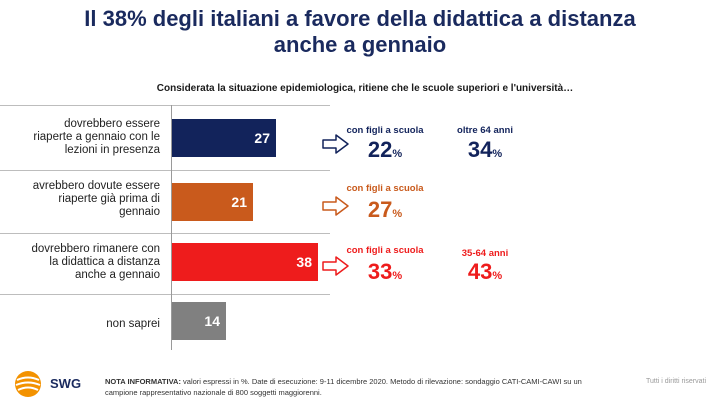 This screenshot has height=405, width=720. What do you see at coordinates (28, 384) in the screenshot?
I see `swg-logo-icon` at bounding box center [28, 384].